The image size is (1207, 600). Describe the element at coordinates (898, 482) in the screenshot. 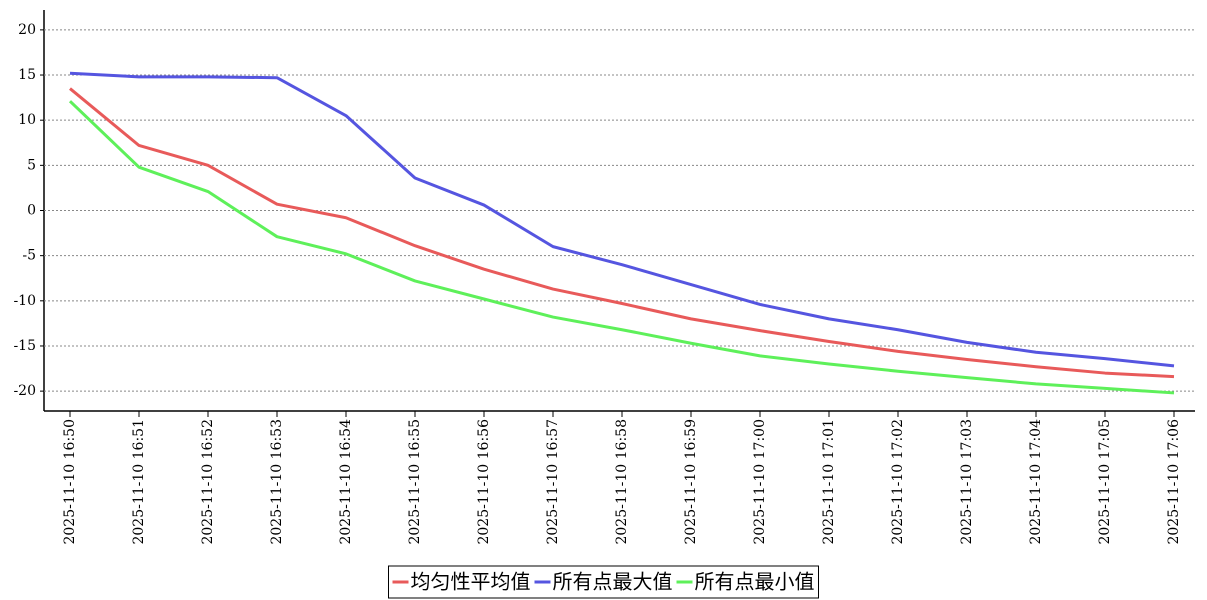

I see `x-tick-label: 2025-11-10 17:02` at that location.